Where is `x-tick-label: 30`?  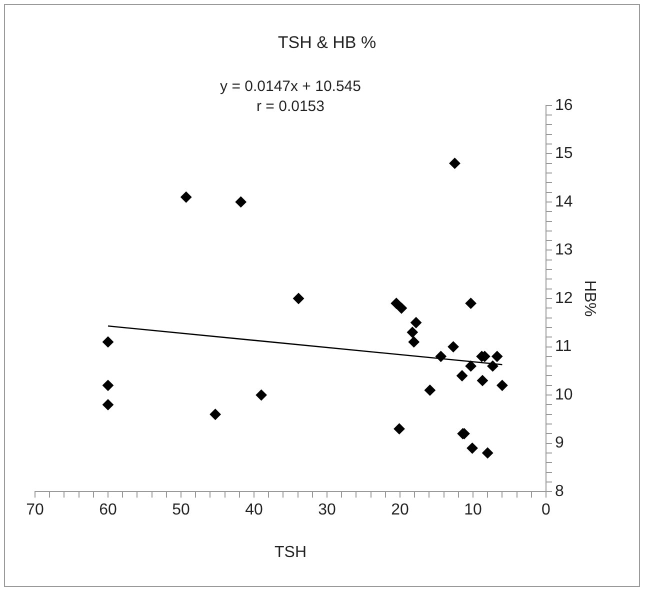
x-tick-label: 30 is located at coordinates (327, 510).